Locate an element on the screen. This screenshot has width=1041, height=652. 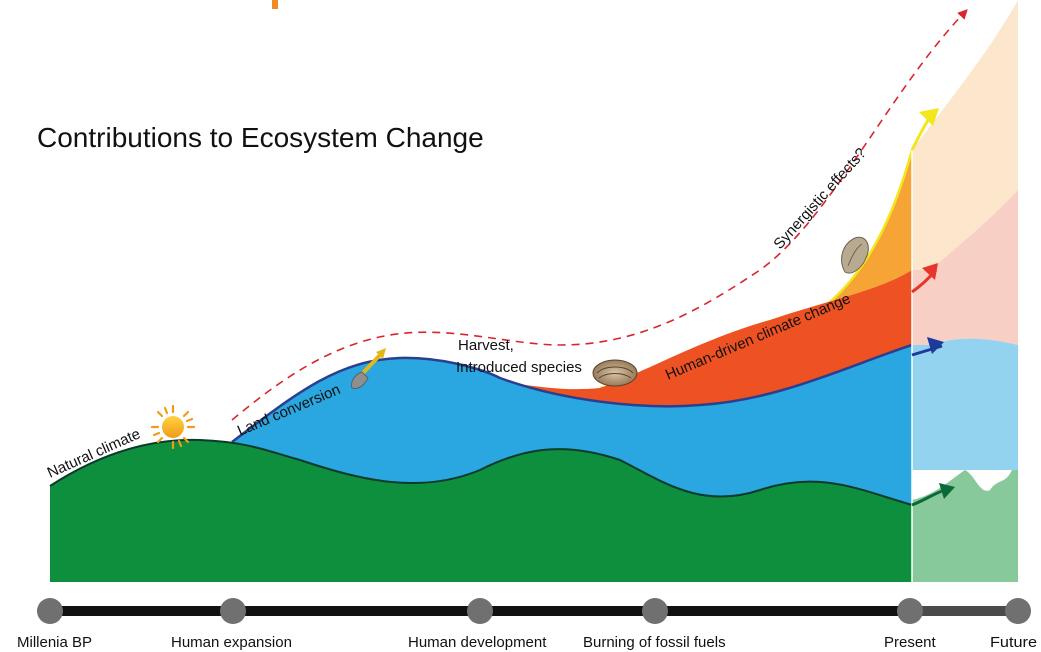
diagram-title: Contributions to Ecosystem Change is located at coordinates (260, 137).